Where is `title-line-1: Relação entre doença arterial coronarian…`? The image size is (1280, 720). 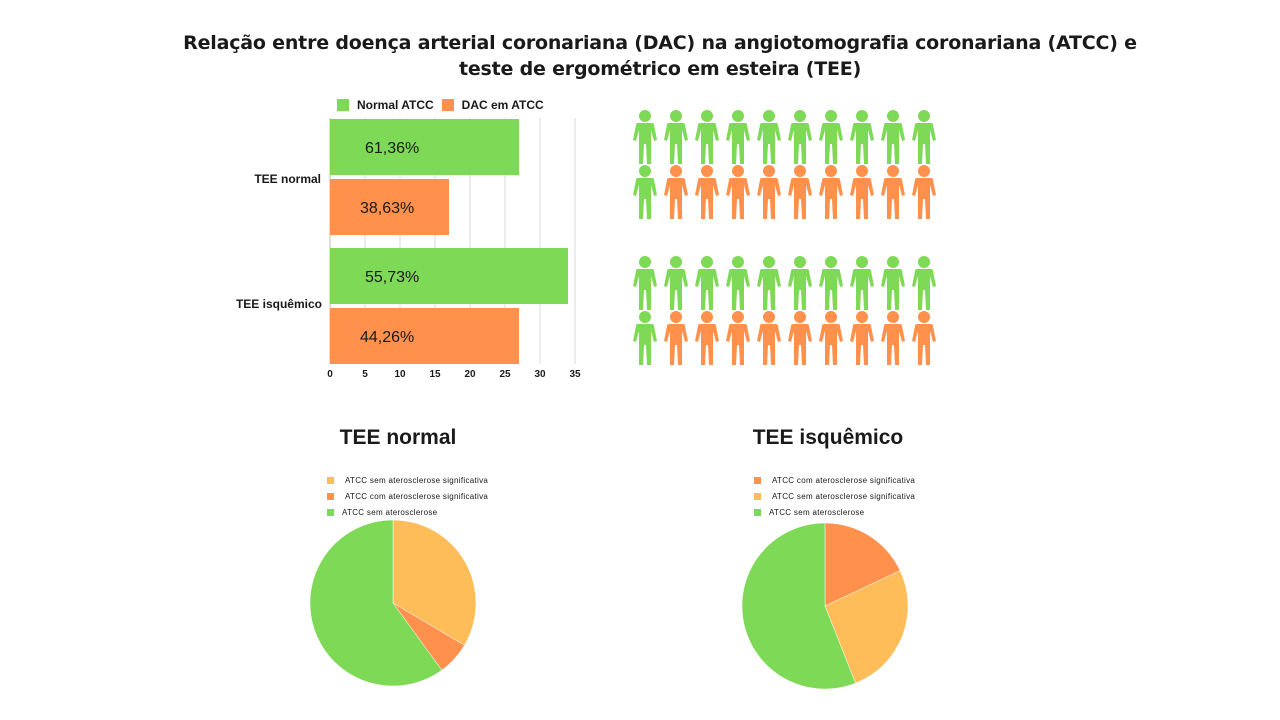 title-line-1: Relação entre doença arterial coronarian… is located at coordinates (660, 43).